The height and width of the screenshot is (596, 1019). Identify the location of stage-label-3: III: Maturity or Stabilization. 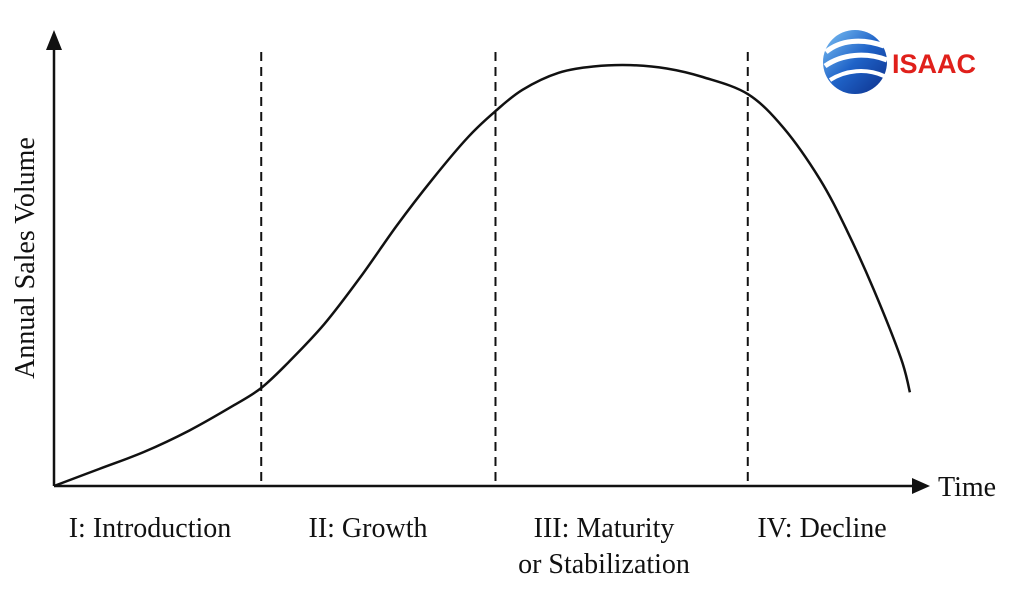
(604, 547).